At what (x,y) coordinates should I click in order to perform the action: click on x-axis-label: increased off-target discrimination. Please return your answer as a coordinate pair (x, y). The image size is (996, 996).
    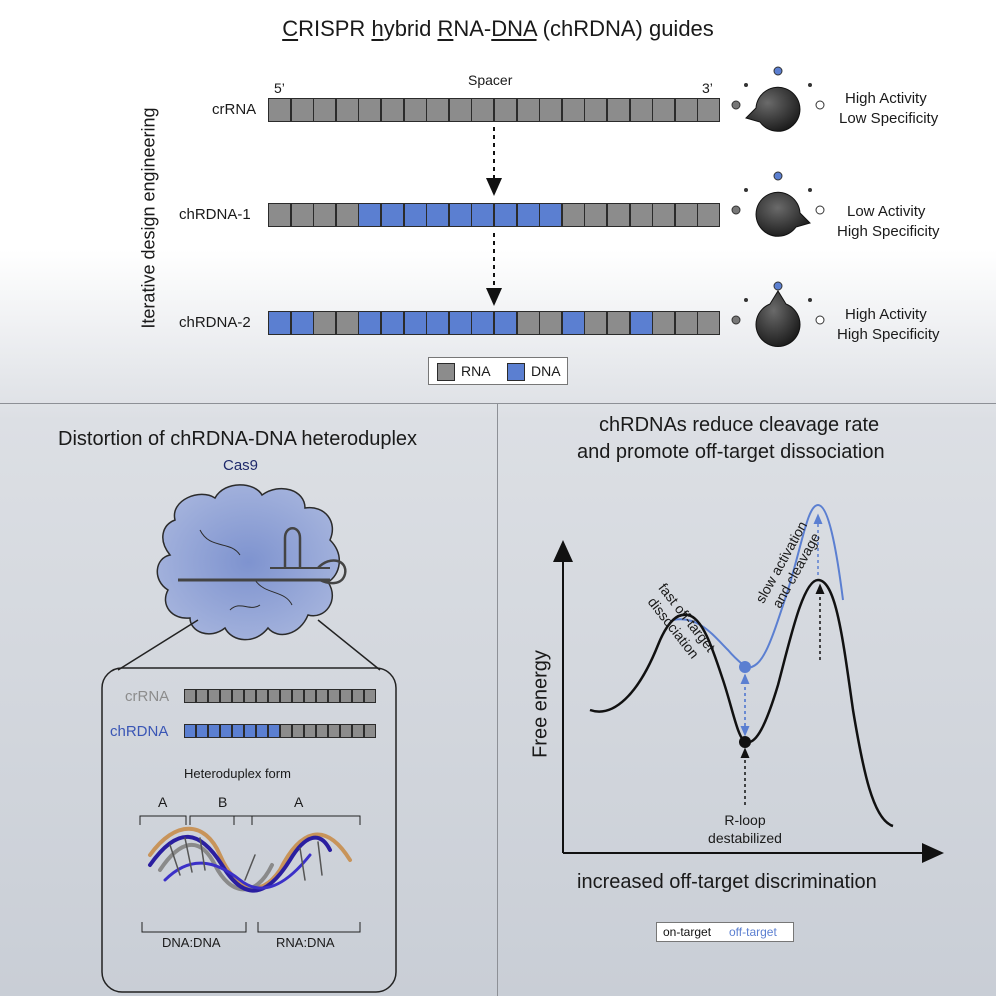
    Looking at the image, I should click on (727, 882).